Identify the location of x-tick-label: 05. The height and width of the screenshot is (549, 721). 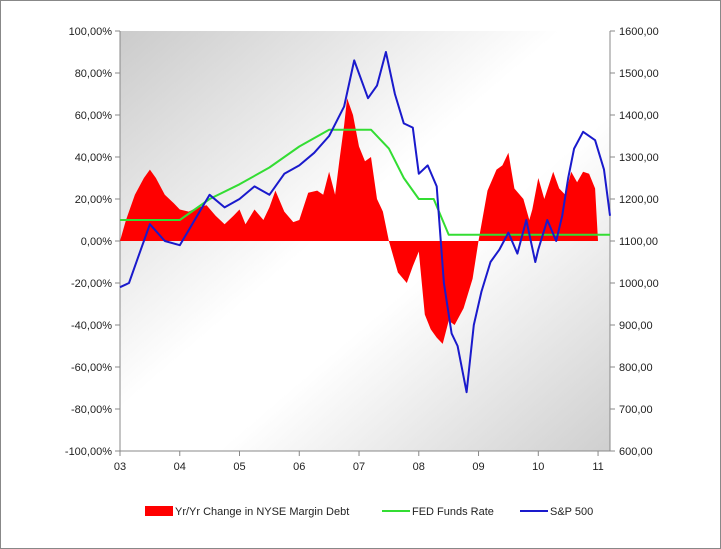
(239, 467).